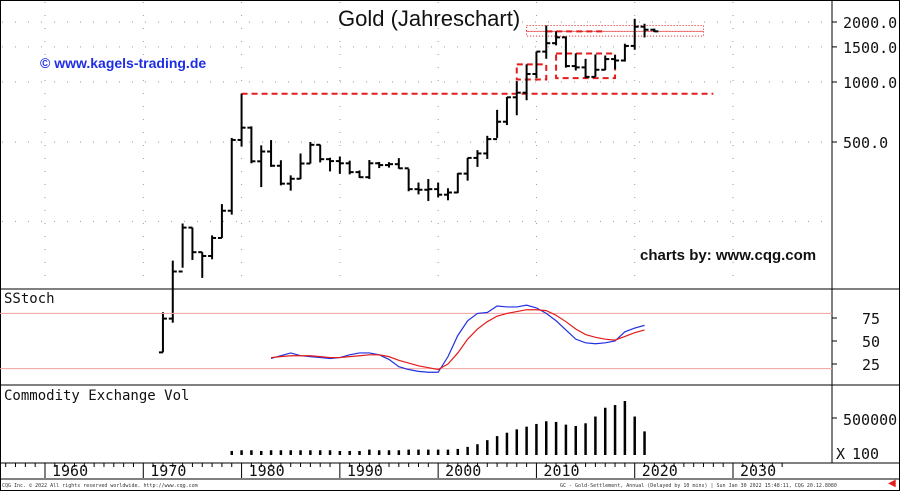  I want to click on volume-tick-label: 100, so click(865, 454).